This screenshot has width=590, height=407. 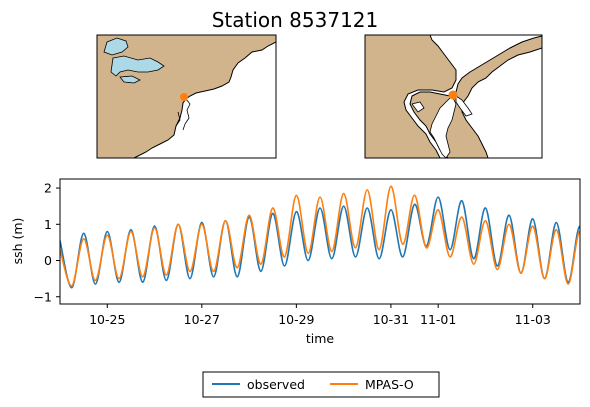 I want to click on x-axis-label: time, so click(x=320, y=338).